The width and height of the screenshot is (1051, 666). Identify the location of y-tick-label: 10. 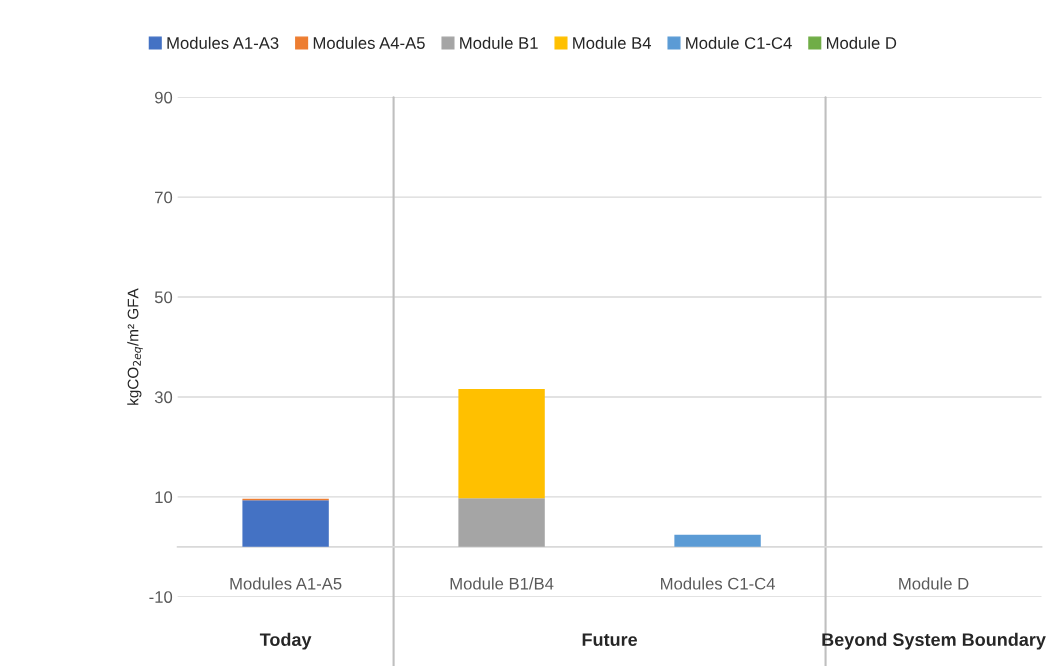
(164, 497).